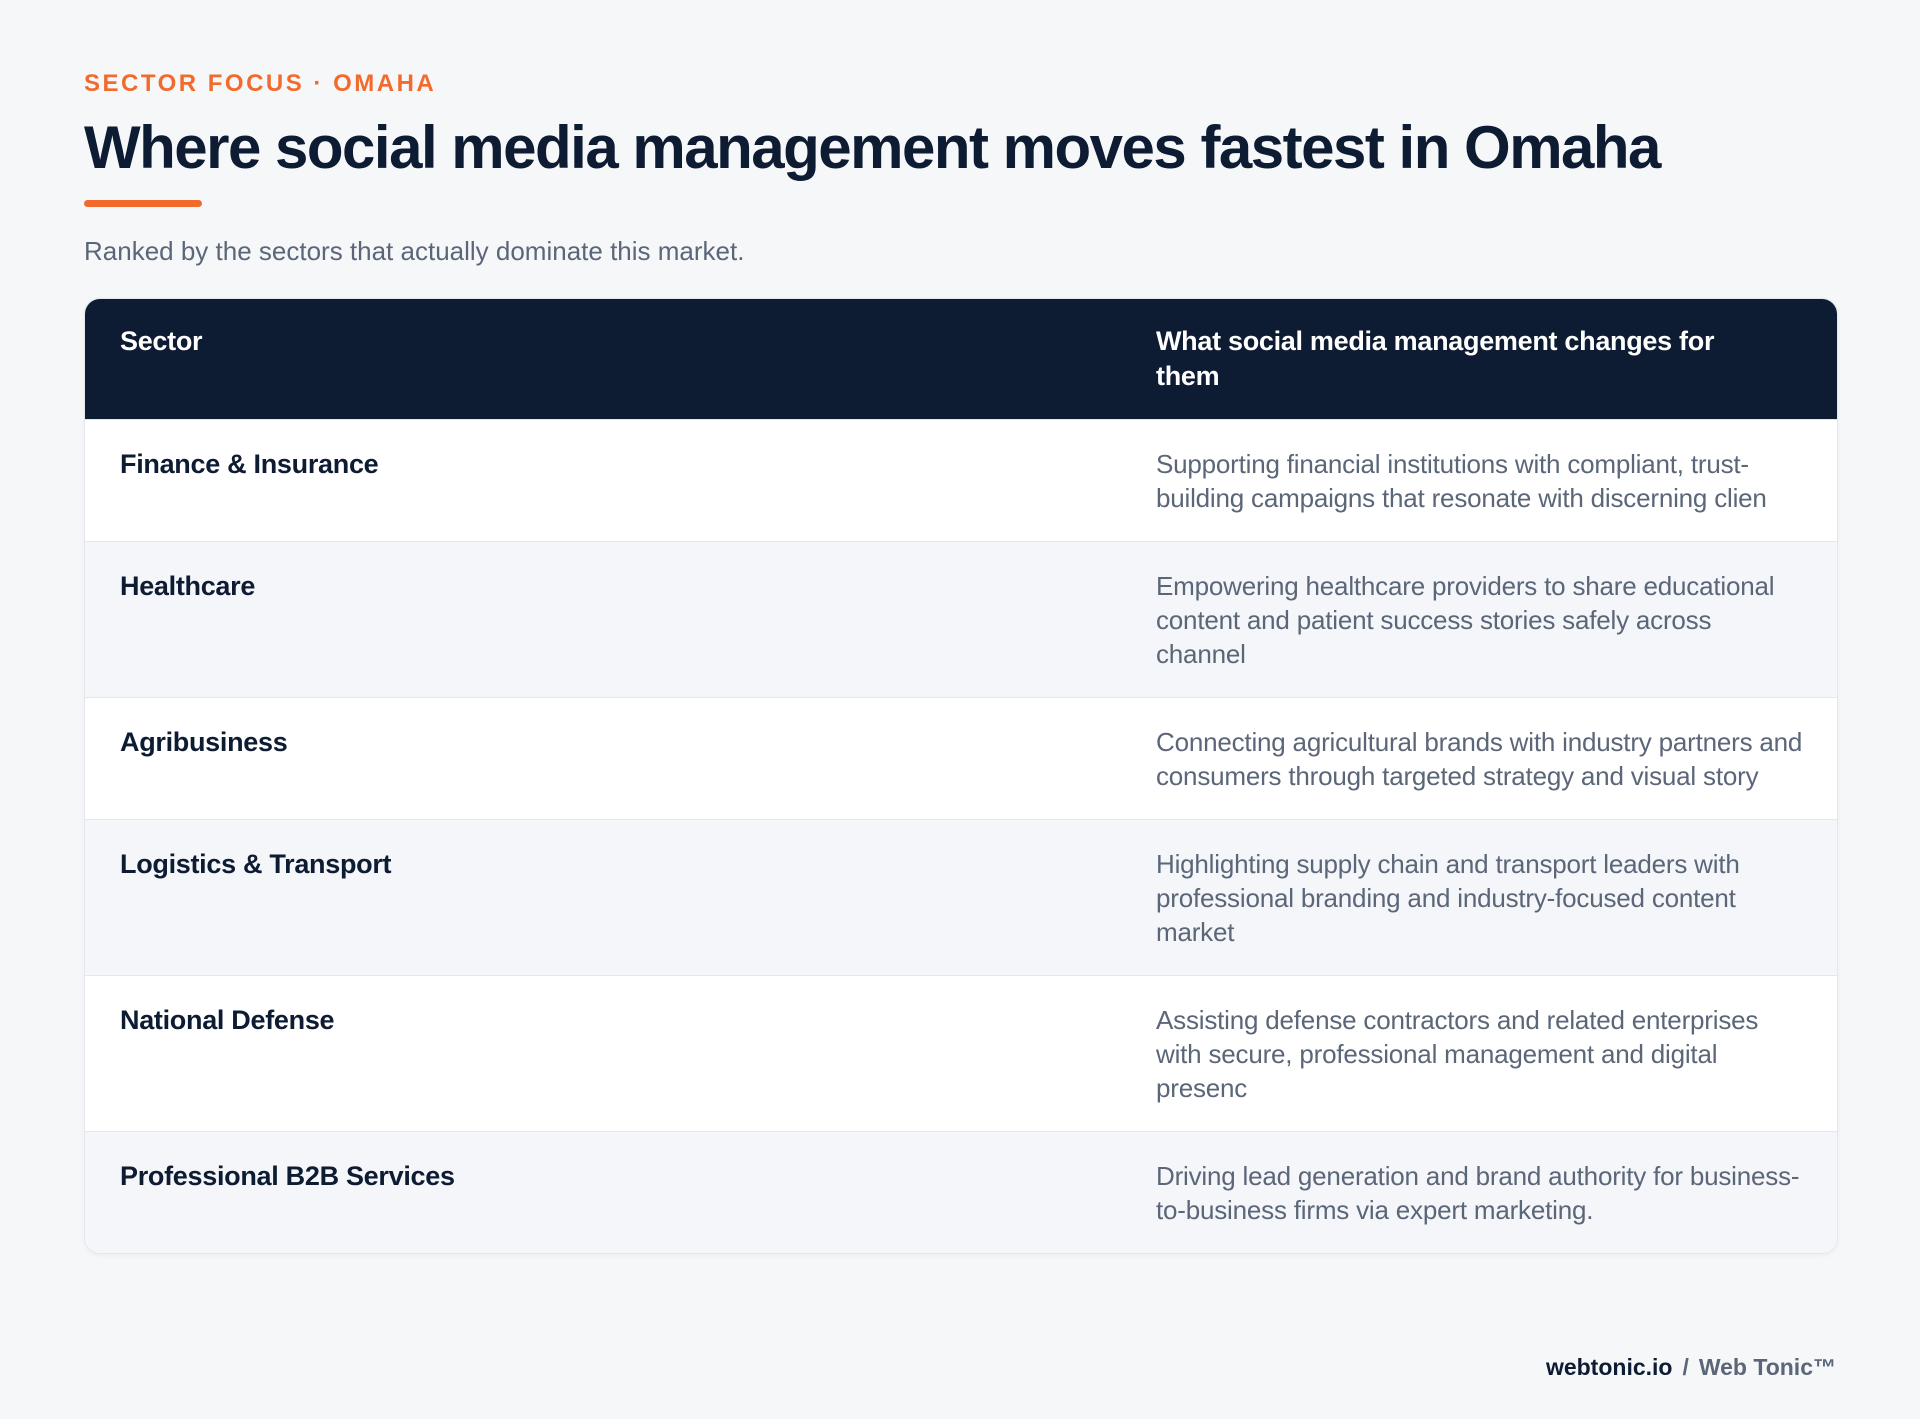 The image size is (1920, 1419). What do you see at coordinates (1767, 1367) in the screenshot?
I see `footer-brand: Web Tonic™` at bounding box center [1767, 1367].